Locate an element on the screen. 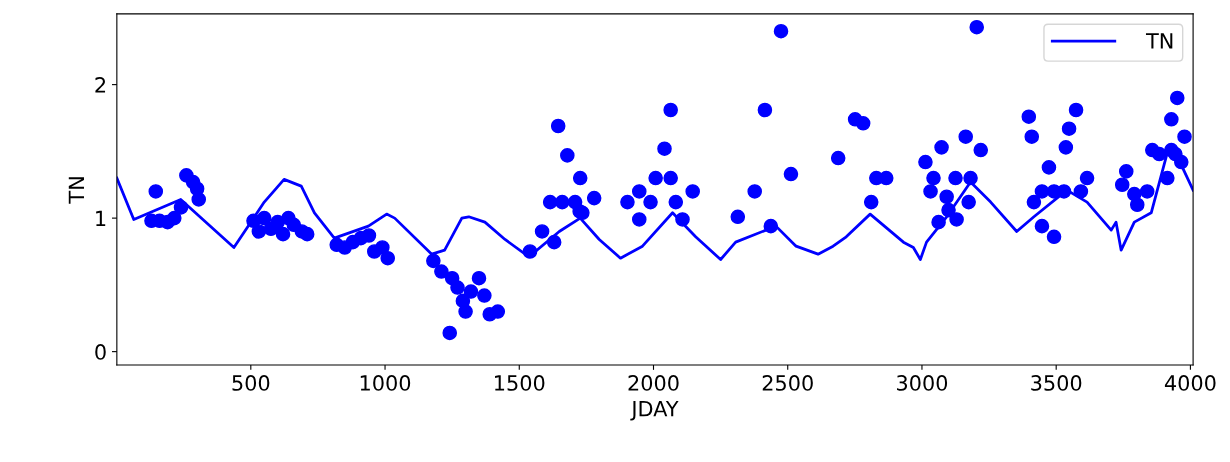  x-tick-label: 2500 is located at coordinates (787, 383).